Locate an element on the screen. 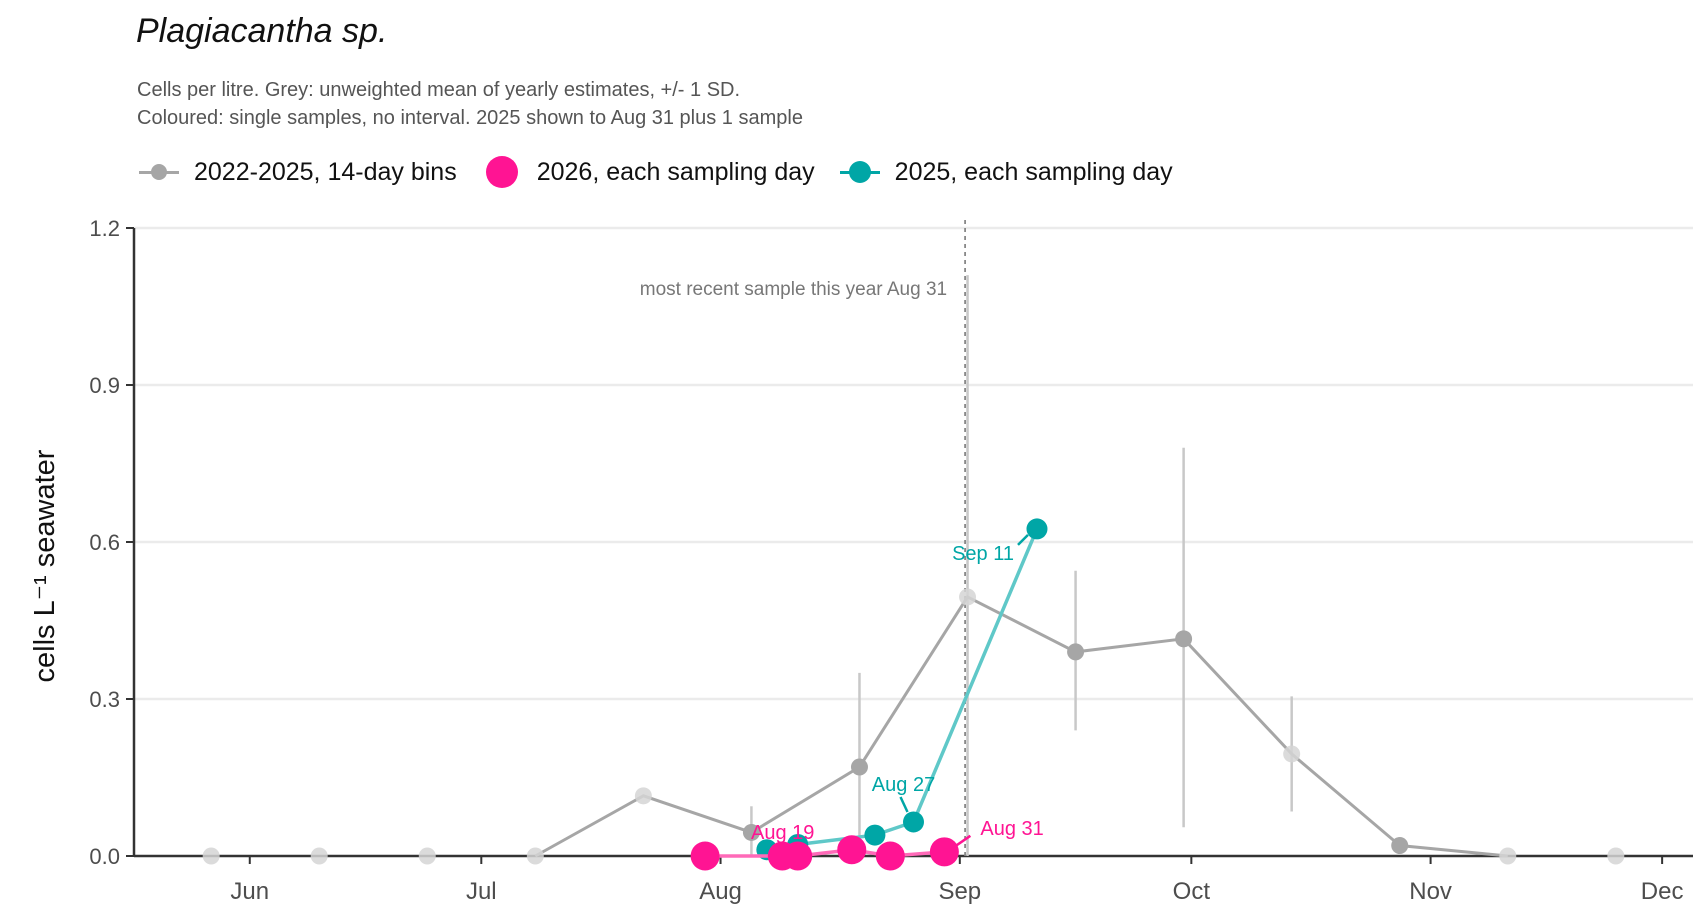  legend-item-2025: 2025, each sampling day is located at coordinates (1005, 172).